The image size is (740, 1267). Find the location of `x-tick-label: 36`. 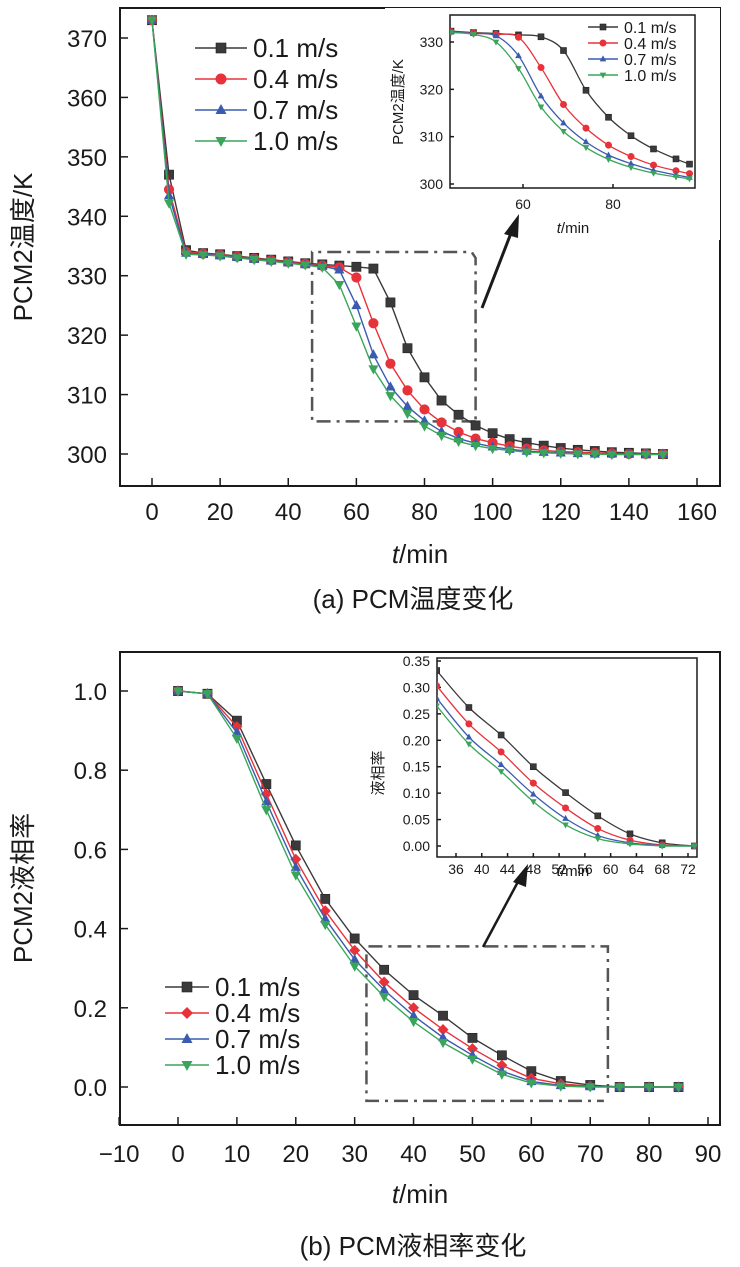

x-tick-label: 36 is located at coordinates (456, 869).